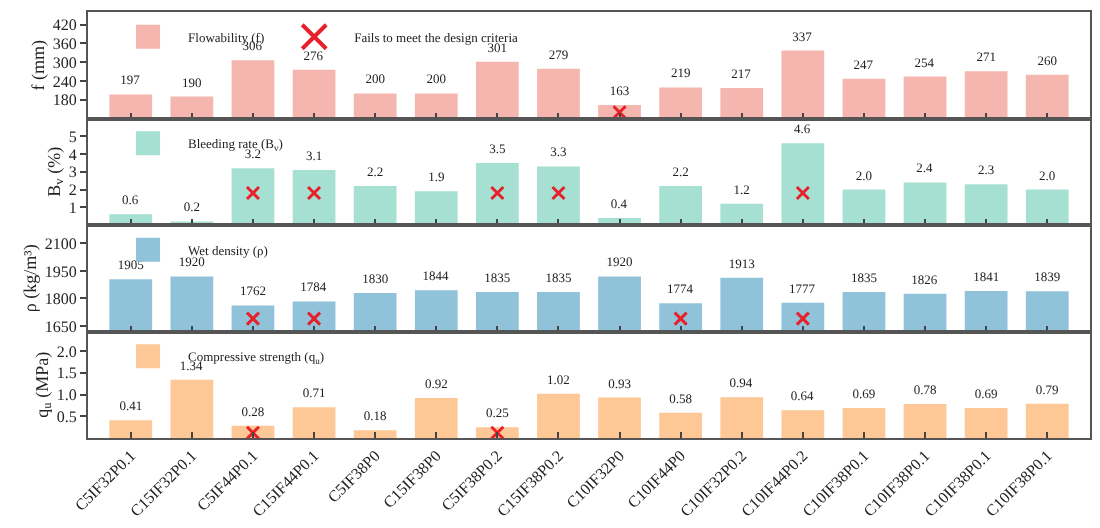 This screenshot has height=528, width=1100. What do you see at coordinates (64, 62) in the screenshot?
I see `y-tick-label: 300` at bounding box center [64, 62].